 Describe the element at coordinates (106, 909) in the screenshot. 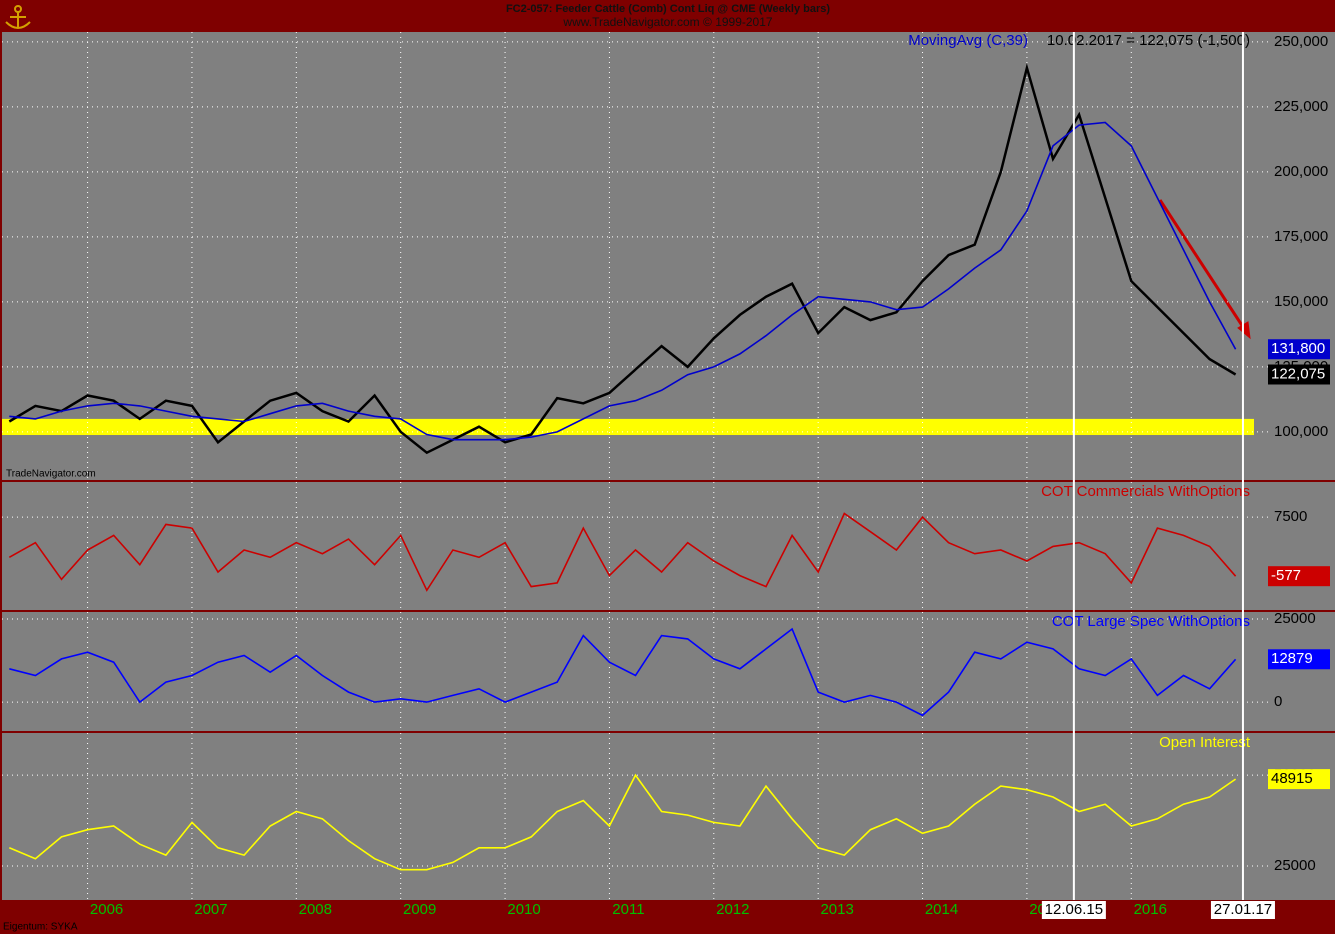

I see `x-tick-label: 2006` at that location.